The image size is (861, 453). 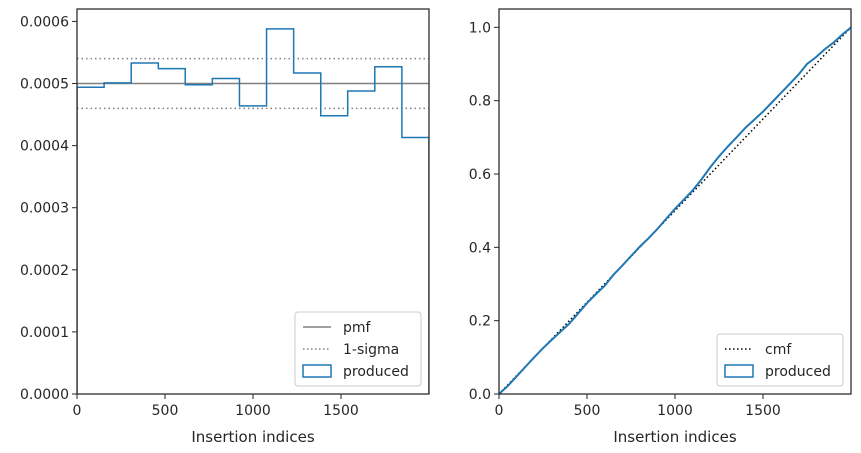 I want to click on y-tick-label: 0.0000, so click(x=44, y=395).